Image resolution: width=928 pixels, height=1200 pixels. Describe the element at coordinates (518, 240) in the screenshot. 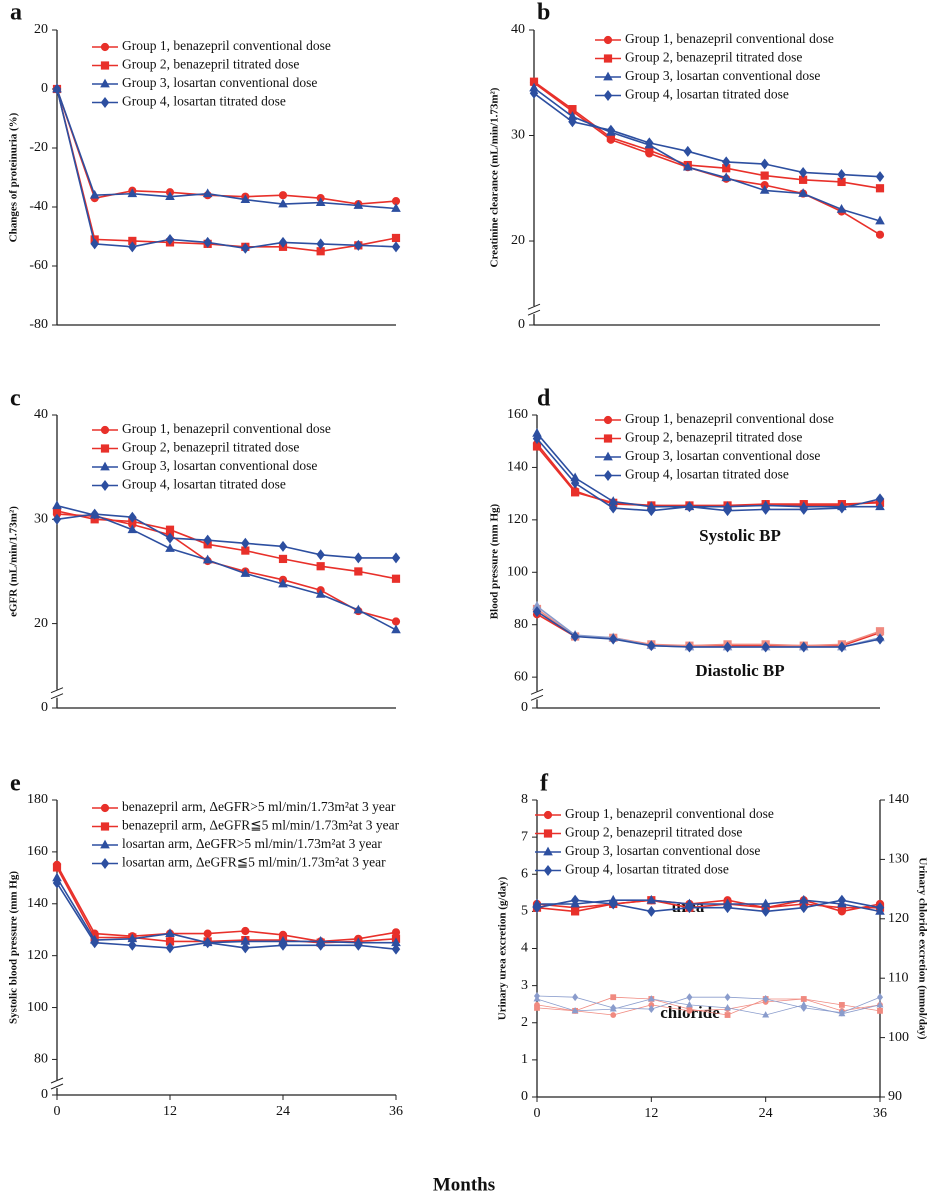

I see `y-tick-label: 20` at that location.